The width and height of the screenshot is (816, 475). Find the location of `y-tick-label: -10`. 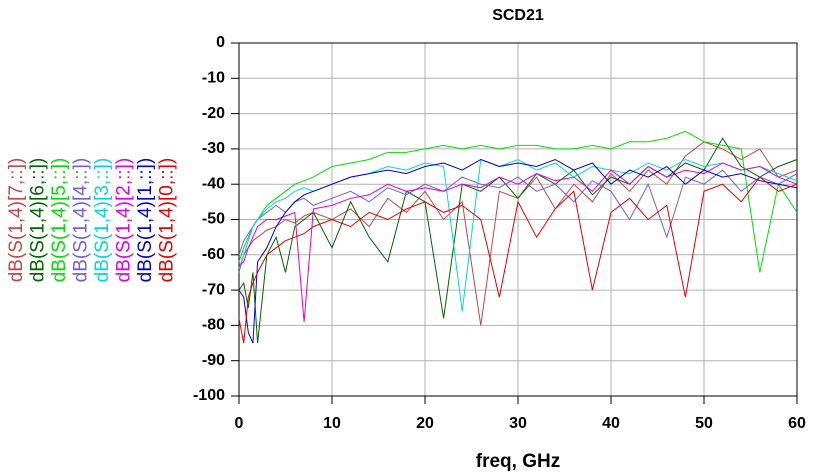

y-tick-label: -10 is located at coordinates (213, 78).